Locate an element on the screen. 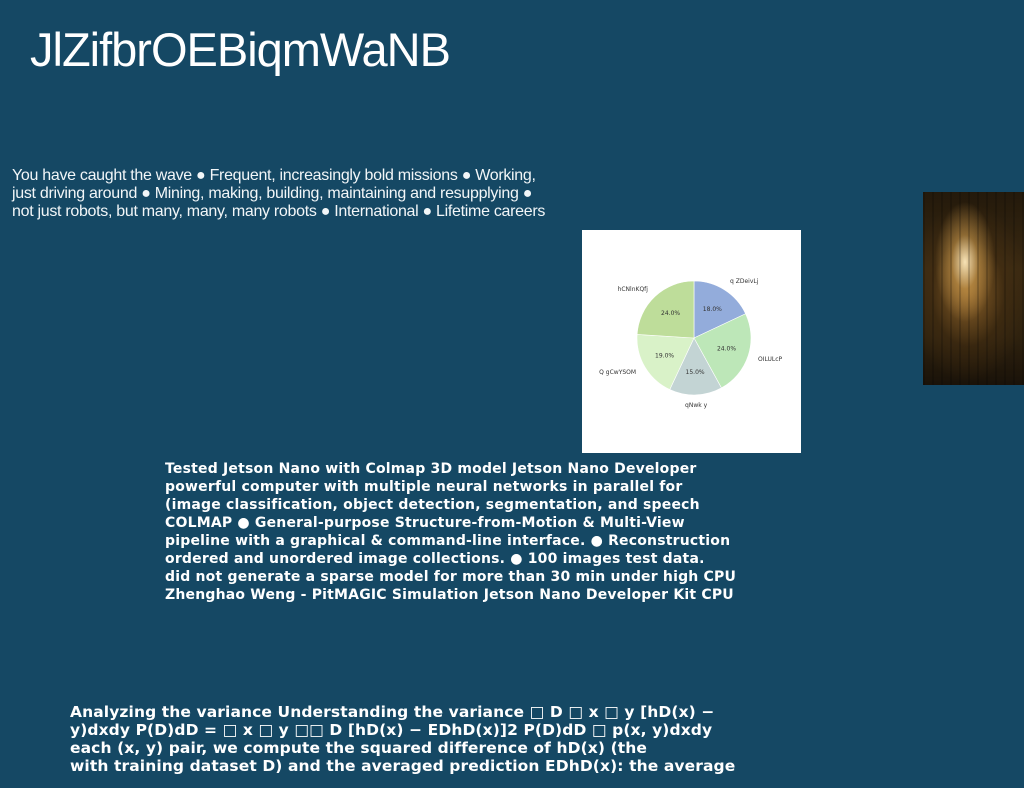 Image resolution: width=1024 pixels, height=788 pixels. pie-category-label: hCNlnKQfj is located at coordinates (633, 289).